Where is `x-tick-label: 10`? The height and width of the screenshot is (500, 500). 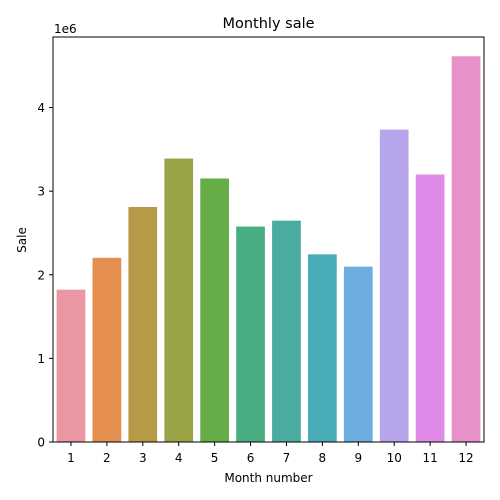 x-tick-label: 10 is located at coordinates (394, 458).